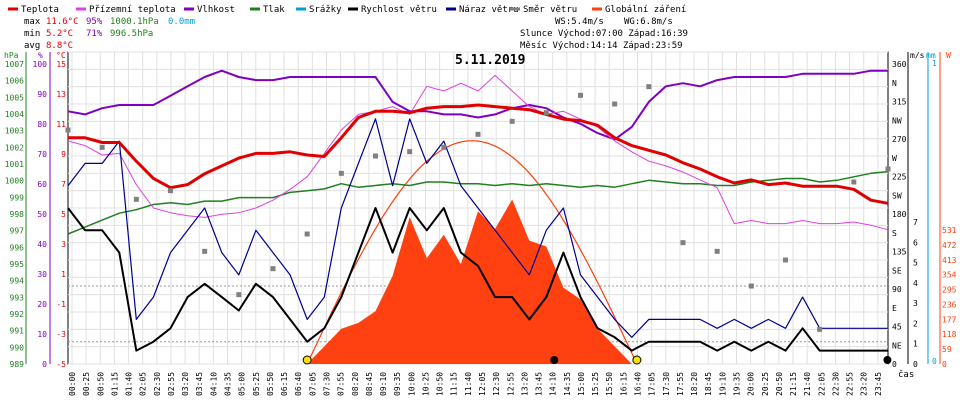 This screenshot has height=404, width=966. What do you see at coordinates (326, 384) in the screenshot?
I see `x-tick-label: 07:30` at bounding box center [326, 384].